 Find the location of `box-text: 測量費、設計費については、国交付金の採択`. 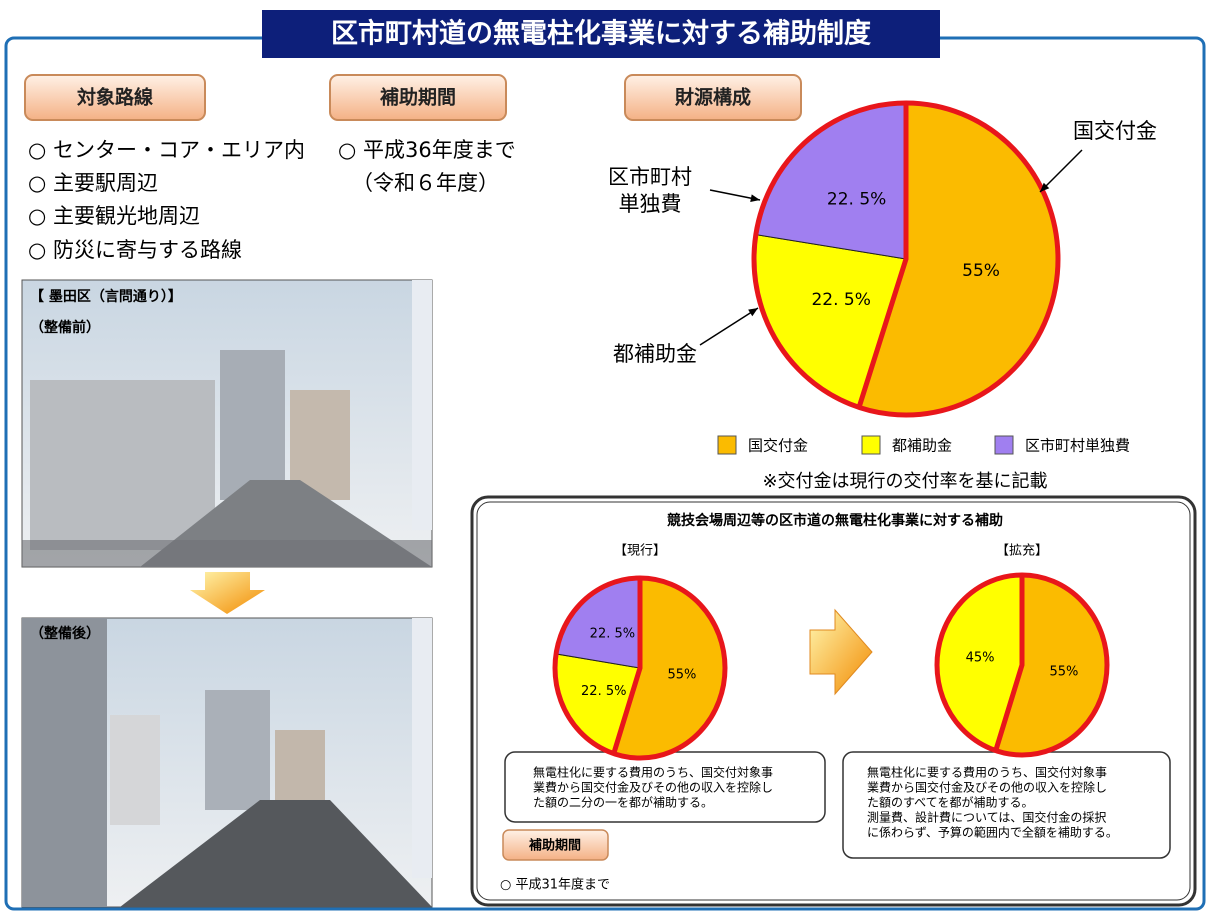

box-text: 測量費、設計費については、国交付金の採択 is located at coordinates (986, 817).